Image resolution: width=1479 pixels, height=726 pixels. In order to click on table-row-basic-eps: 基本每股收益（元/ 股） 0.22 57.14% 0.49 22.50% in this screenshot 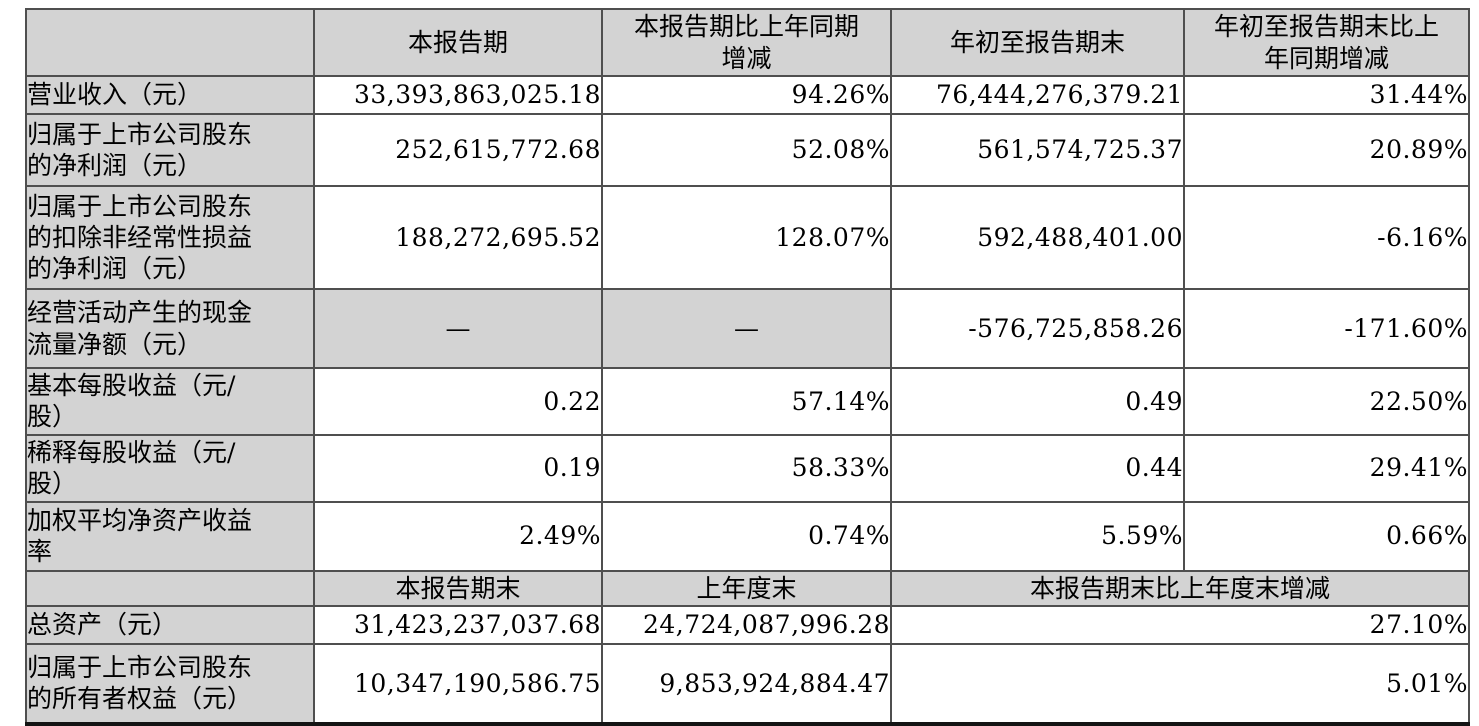, I will do `click(747, 401)`.